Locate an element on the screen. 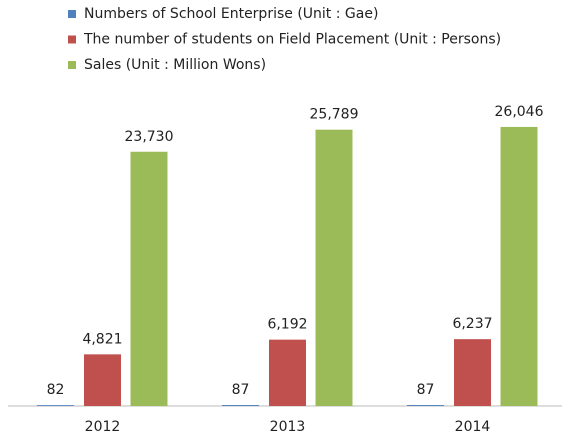 Image resolution: width=564 pixels, height=440 pixels. value-label: 25,789 is located at coordinates (334, 115).